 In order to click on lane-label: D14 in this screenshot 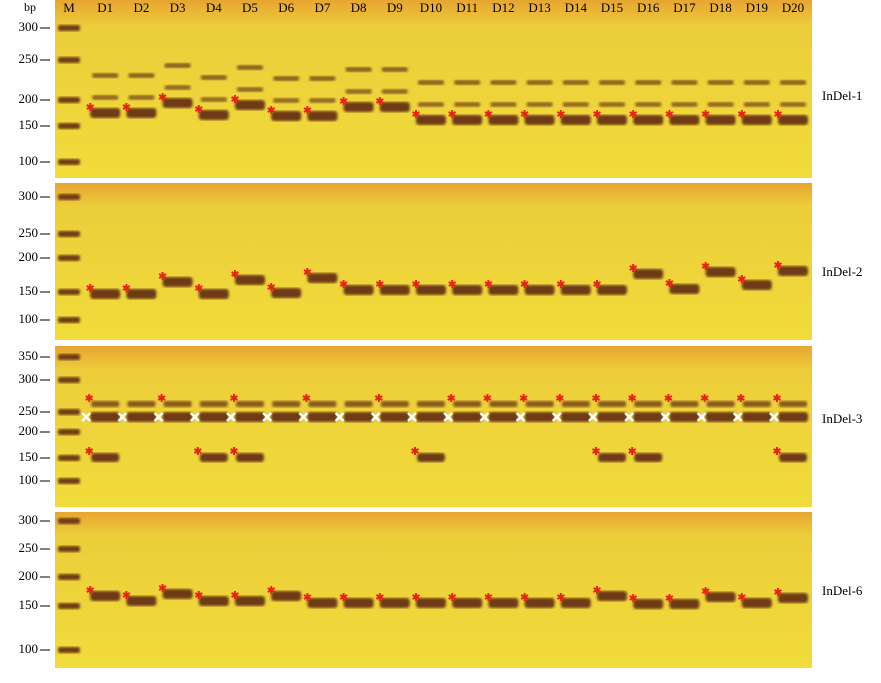, I will do `click(576, 7)`.